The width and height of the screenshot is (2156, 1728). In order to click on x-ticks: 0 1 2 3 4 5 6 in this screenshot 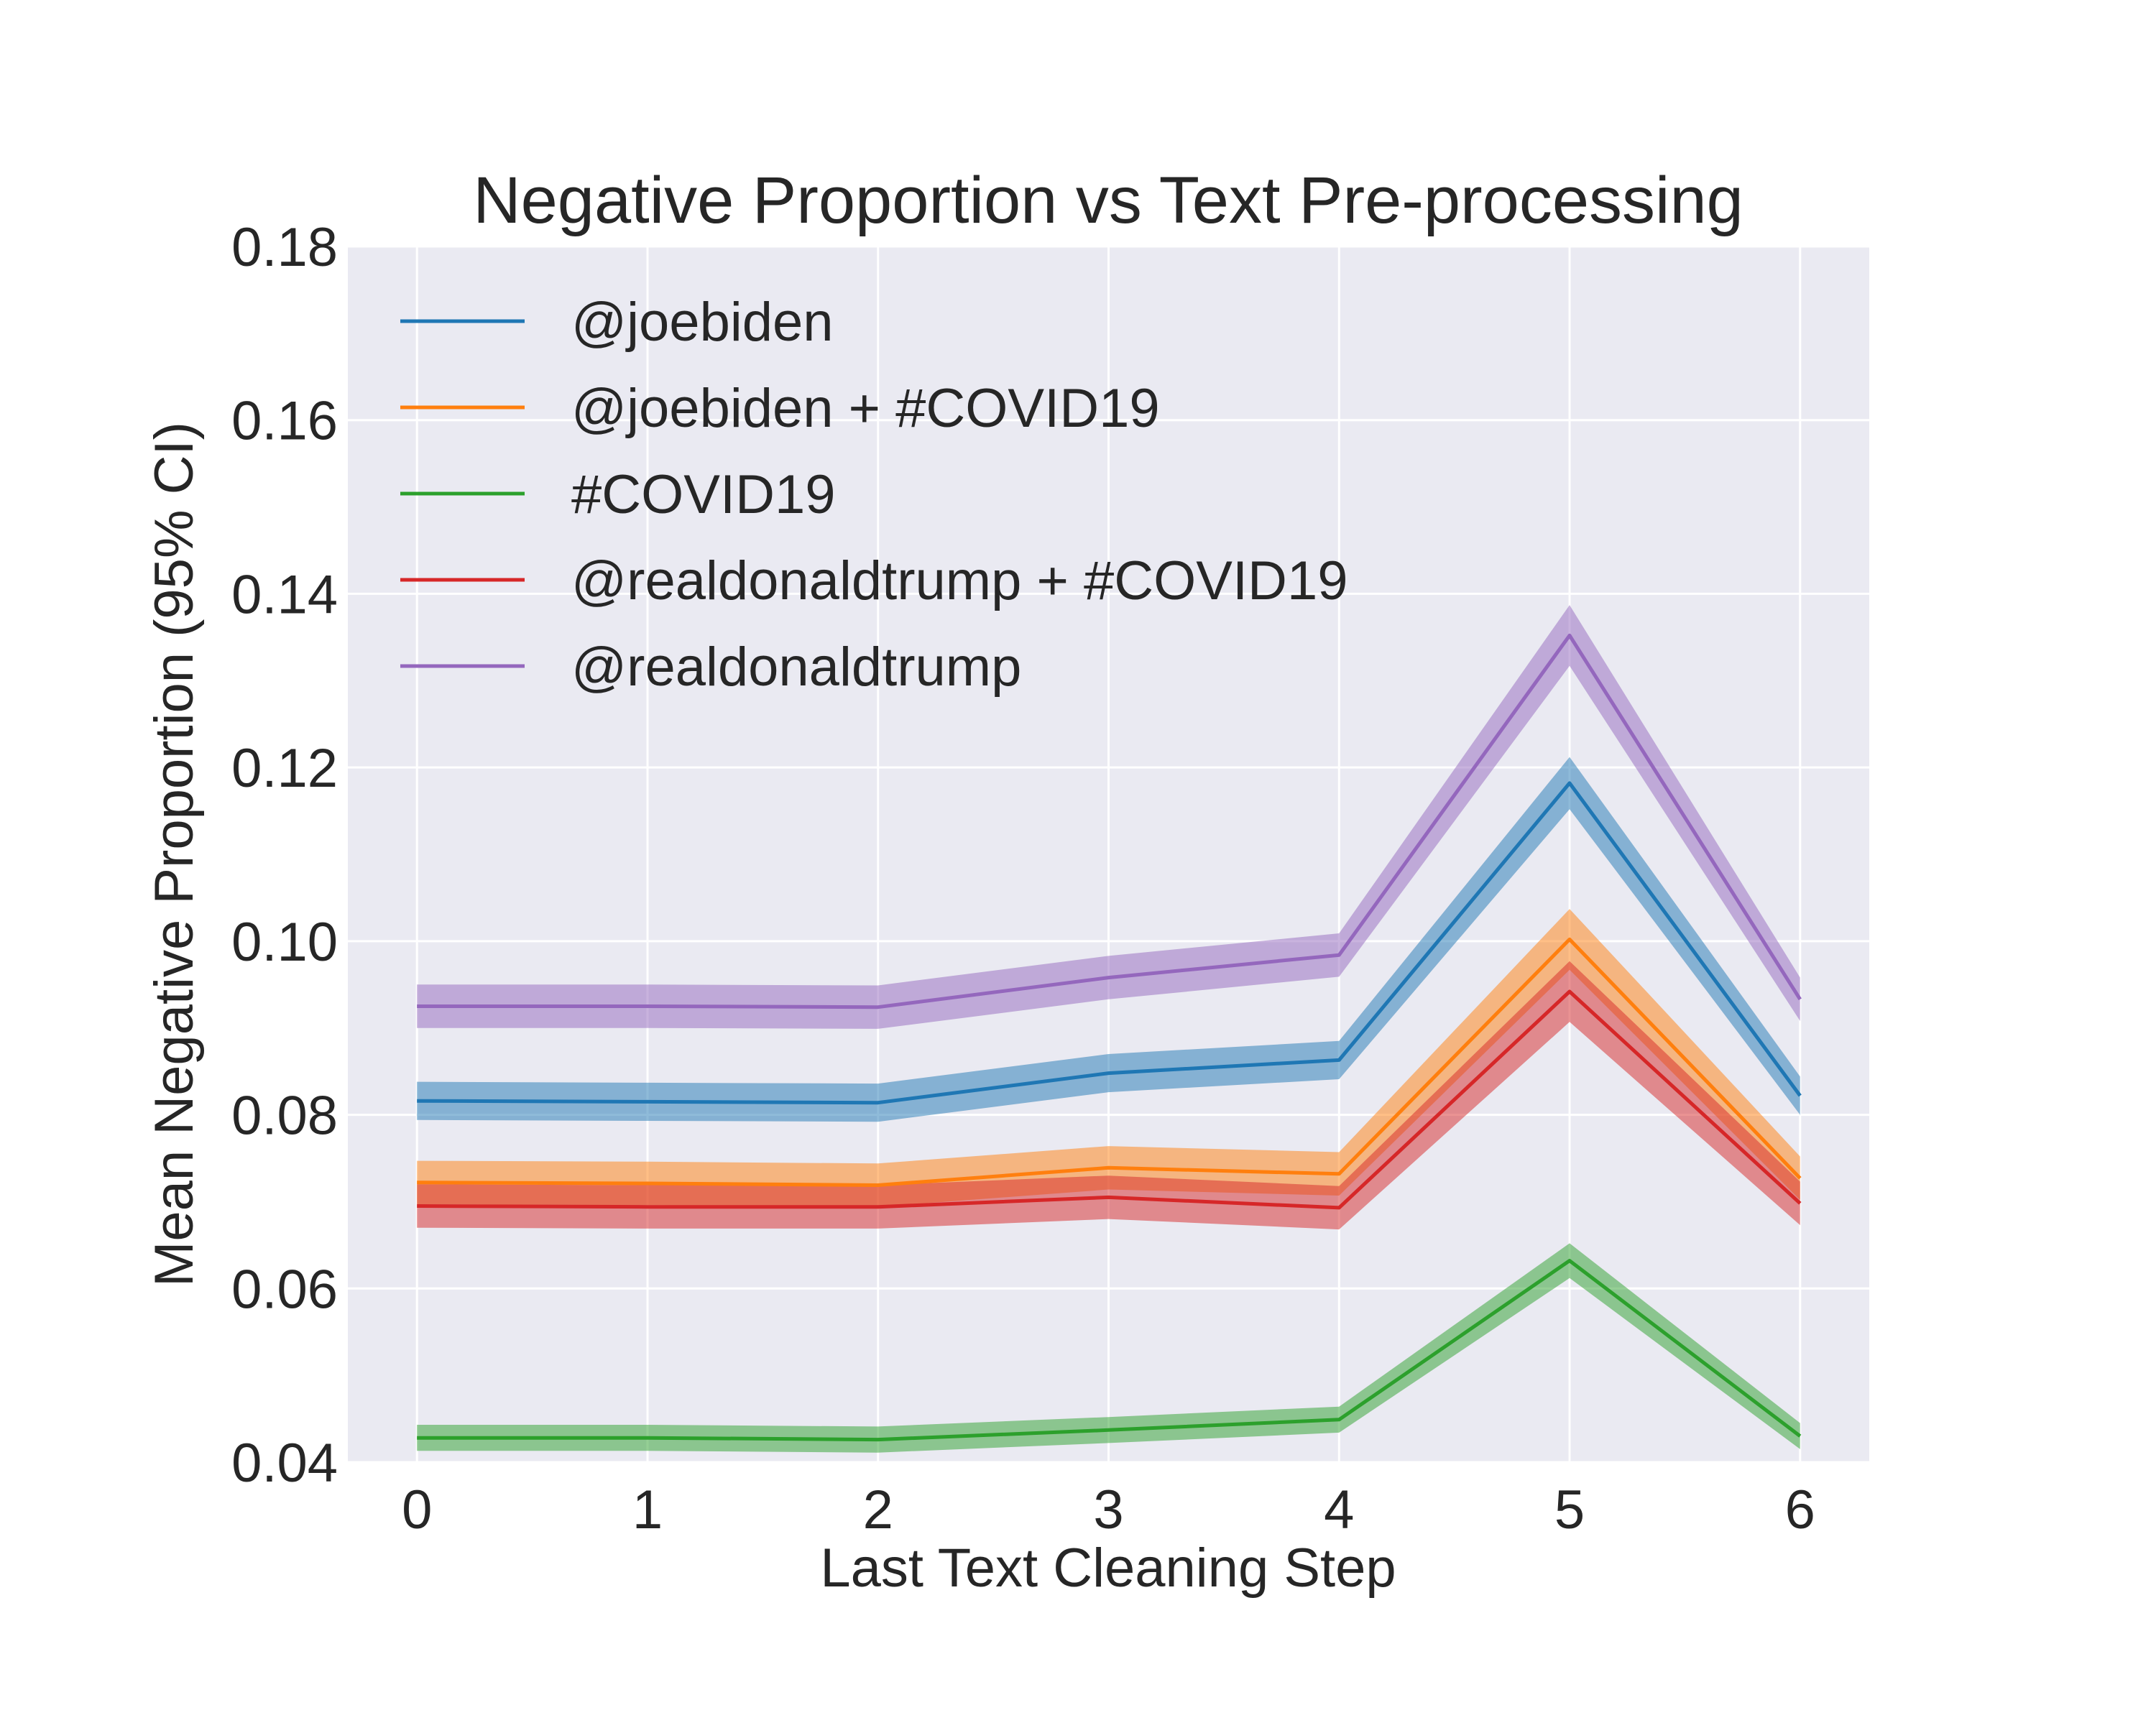, I will do `click(1108, 1510)`.